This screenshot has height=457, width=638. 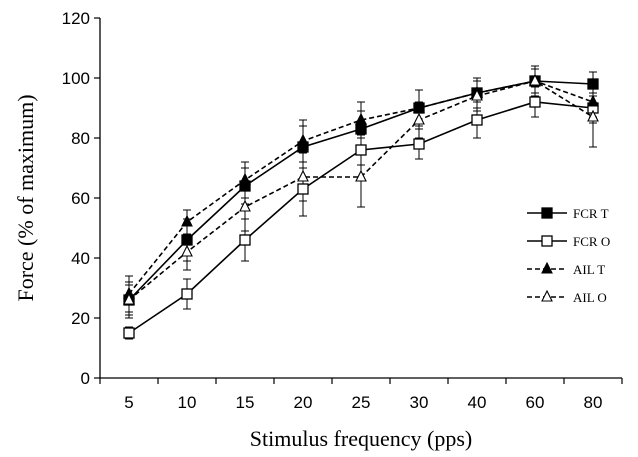 I want to click on legend: FCR T FCR O AIL T AIL O, so click(x=568, y=255).